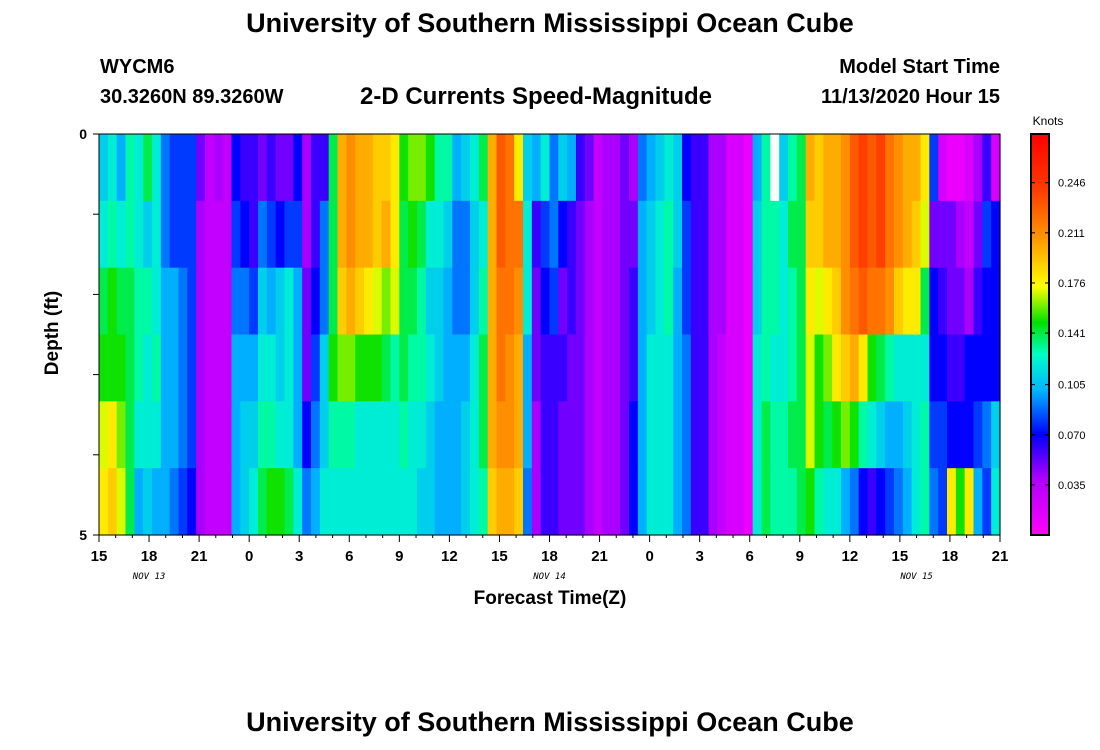  Describe the element at coordinates (1072, 486) in the screenshot. I see `colorbar-tick-label: 0.035` at that location.